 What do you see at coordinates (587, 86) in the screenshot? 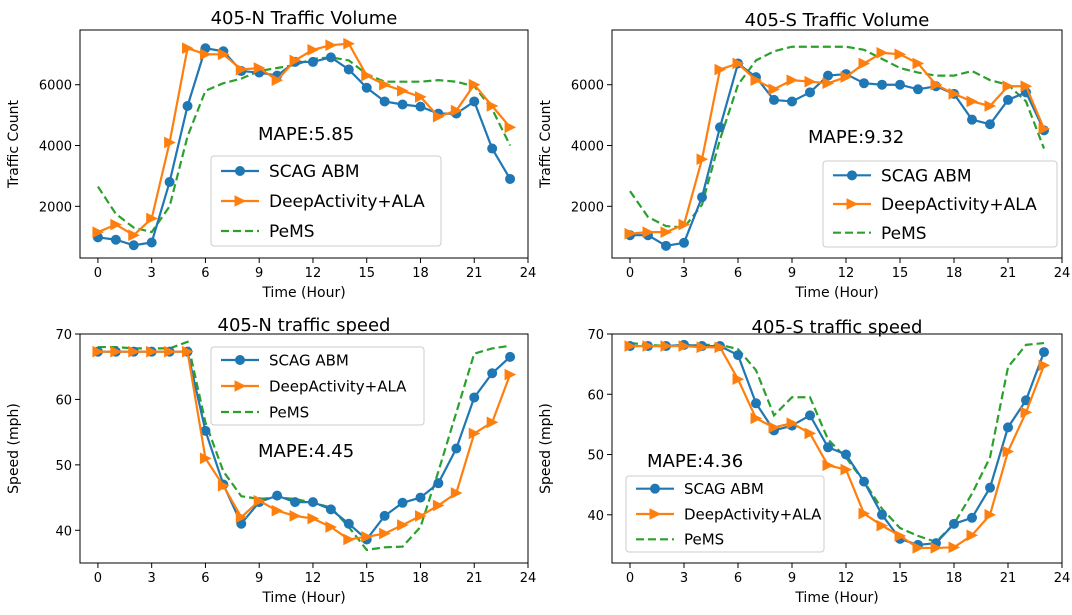
I see `y-tick-label: 6000` at bounding box center [587, 86].